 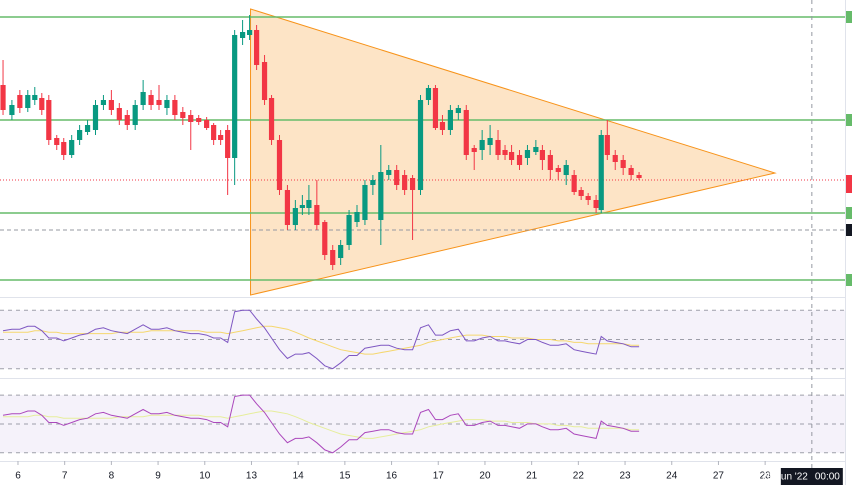 What do you see at coordinates (672, 476) in the screenshot?
I see `x-tick-label: 24` at bounding box center [672, 476].